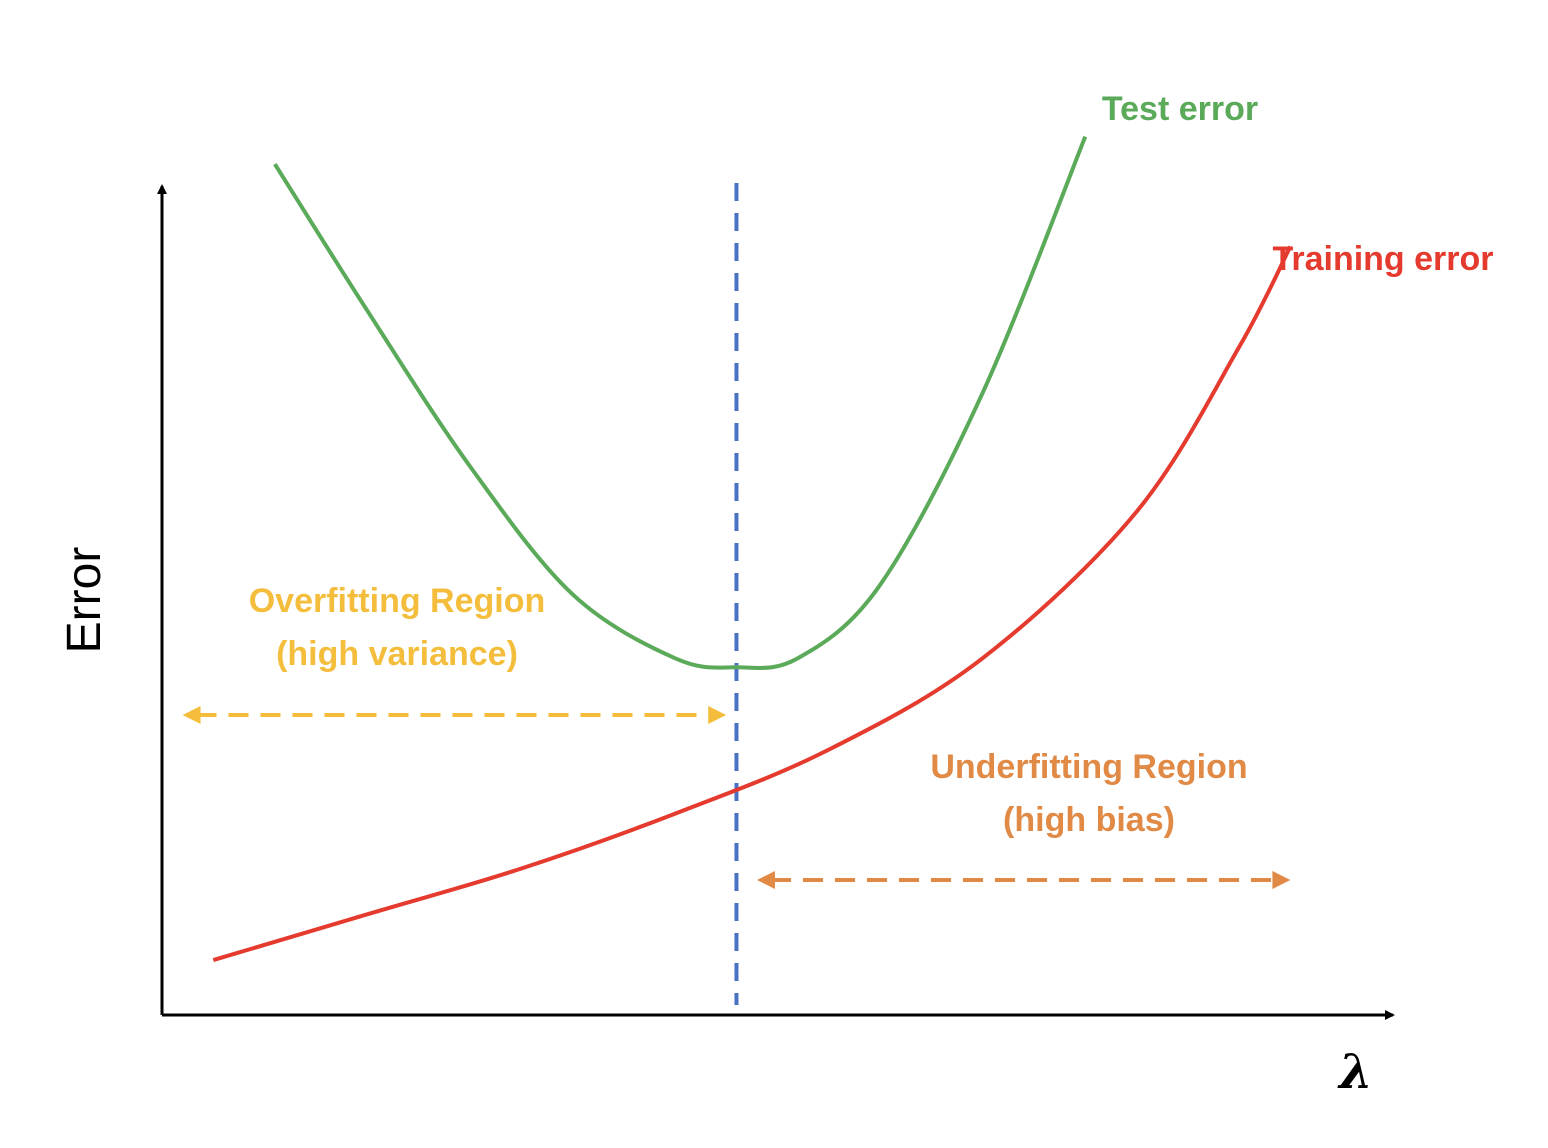  What do you see at coordinates (1180, 109) in the screenshot?
I see `test-error-label: Test error` at bounding box center [1180, 109].